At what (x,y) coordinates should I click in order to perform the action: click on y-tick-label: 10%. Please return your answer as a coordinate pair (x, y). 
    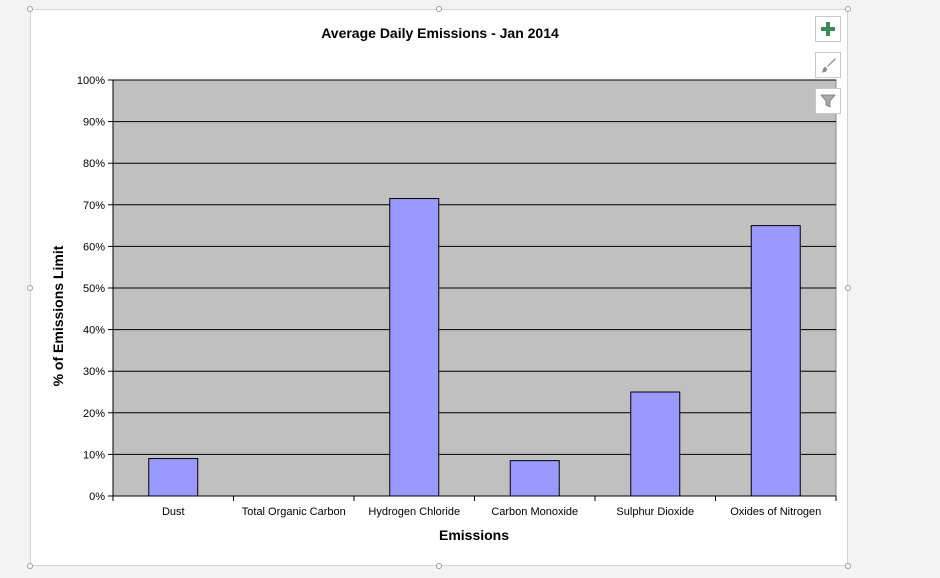
    Looking at the image, I should click on (94, 455).